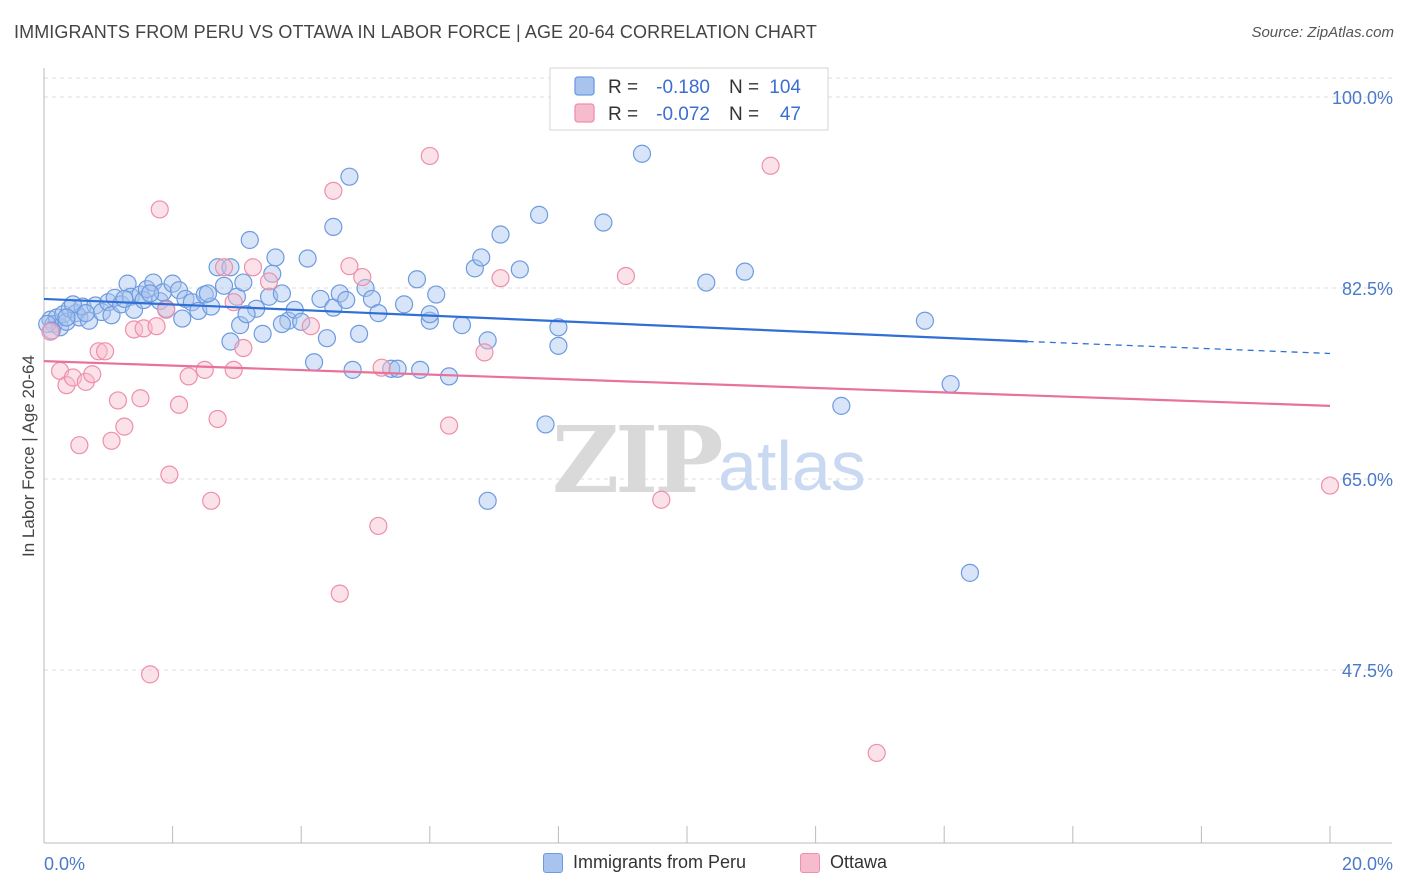  Describe the element at coordinates (553, 862) in the screenshot. I see `legend-swatch-blue` at that location.